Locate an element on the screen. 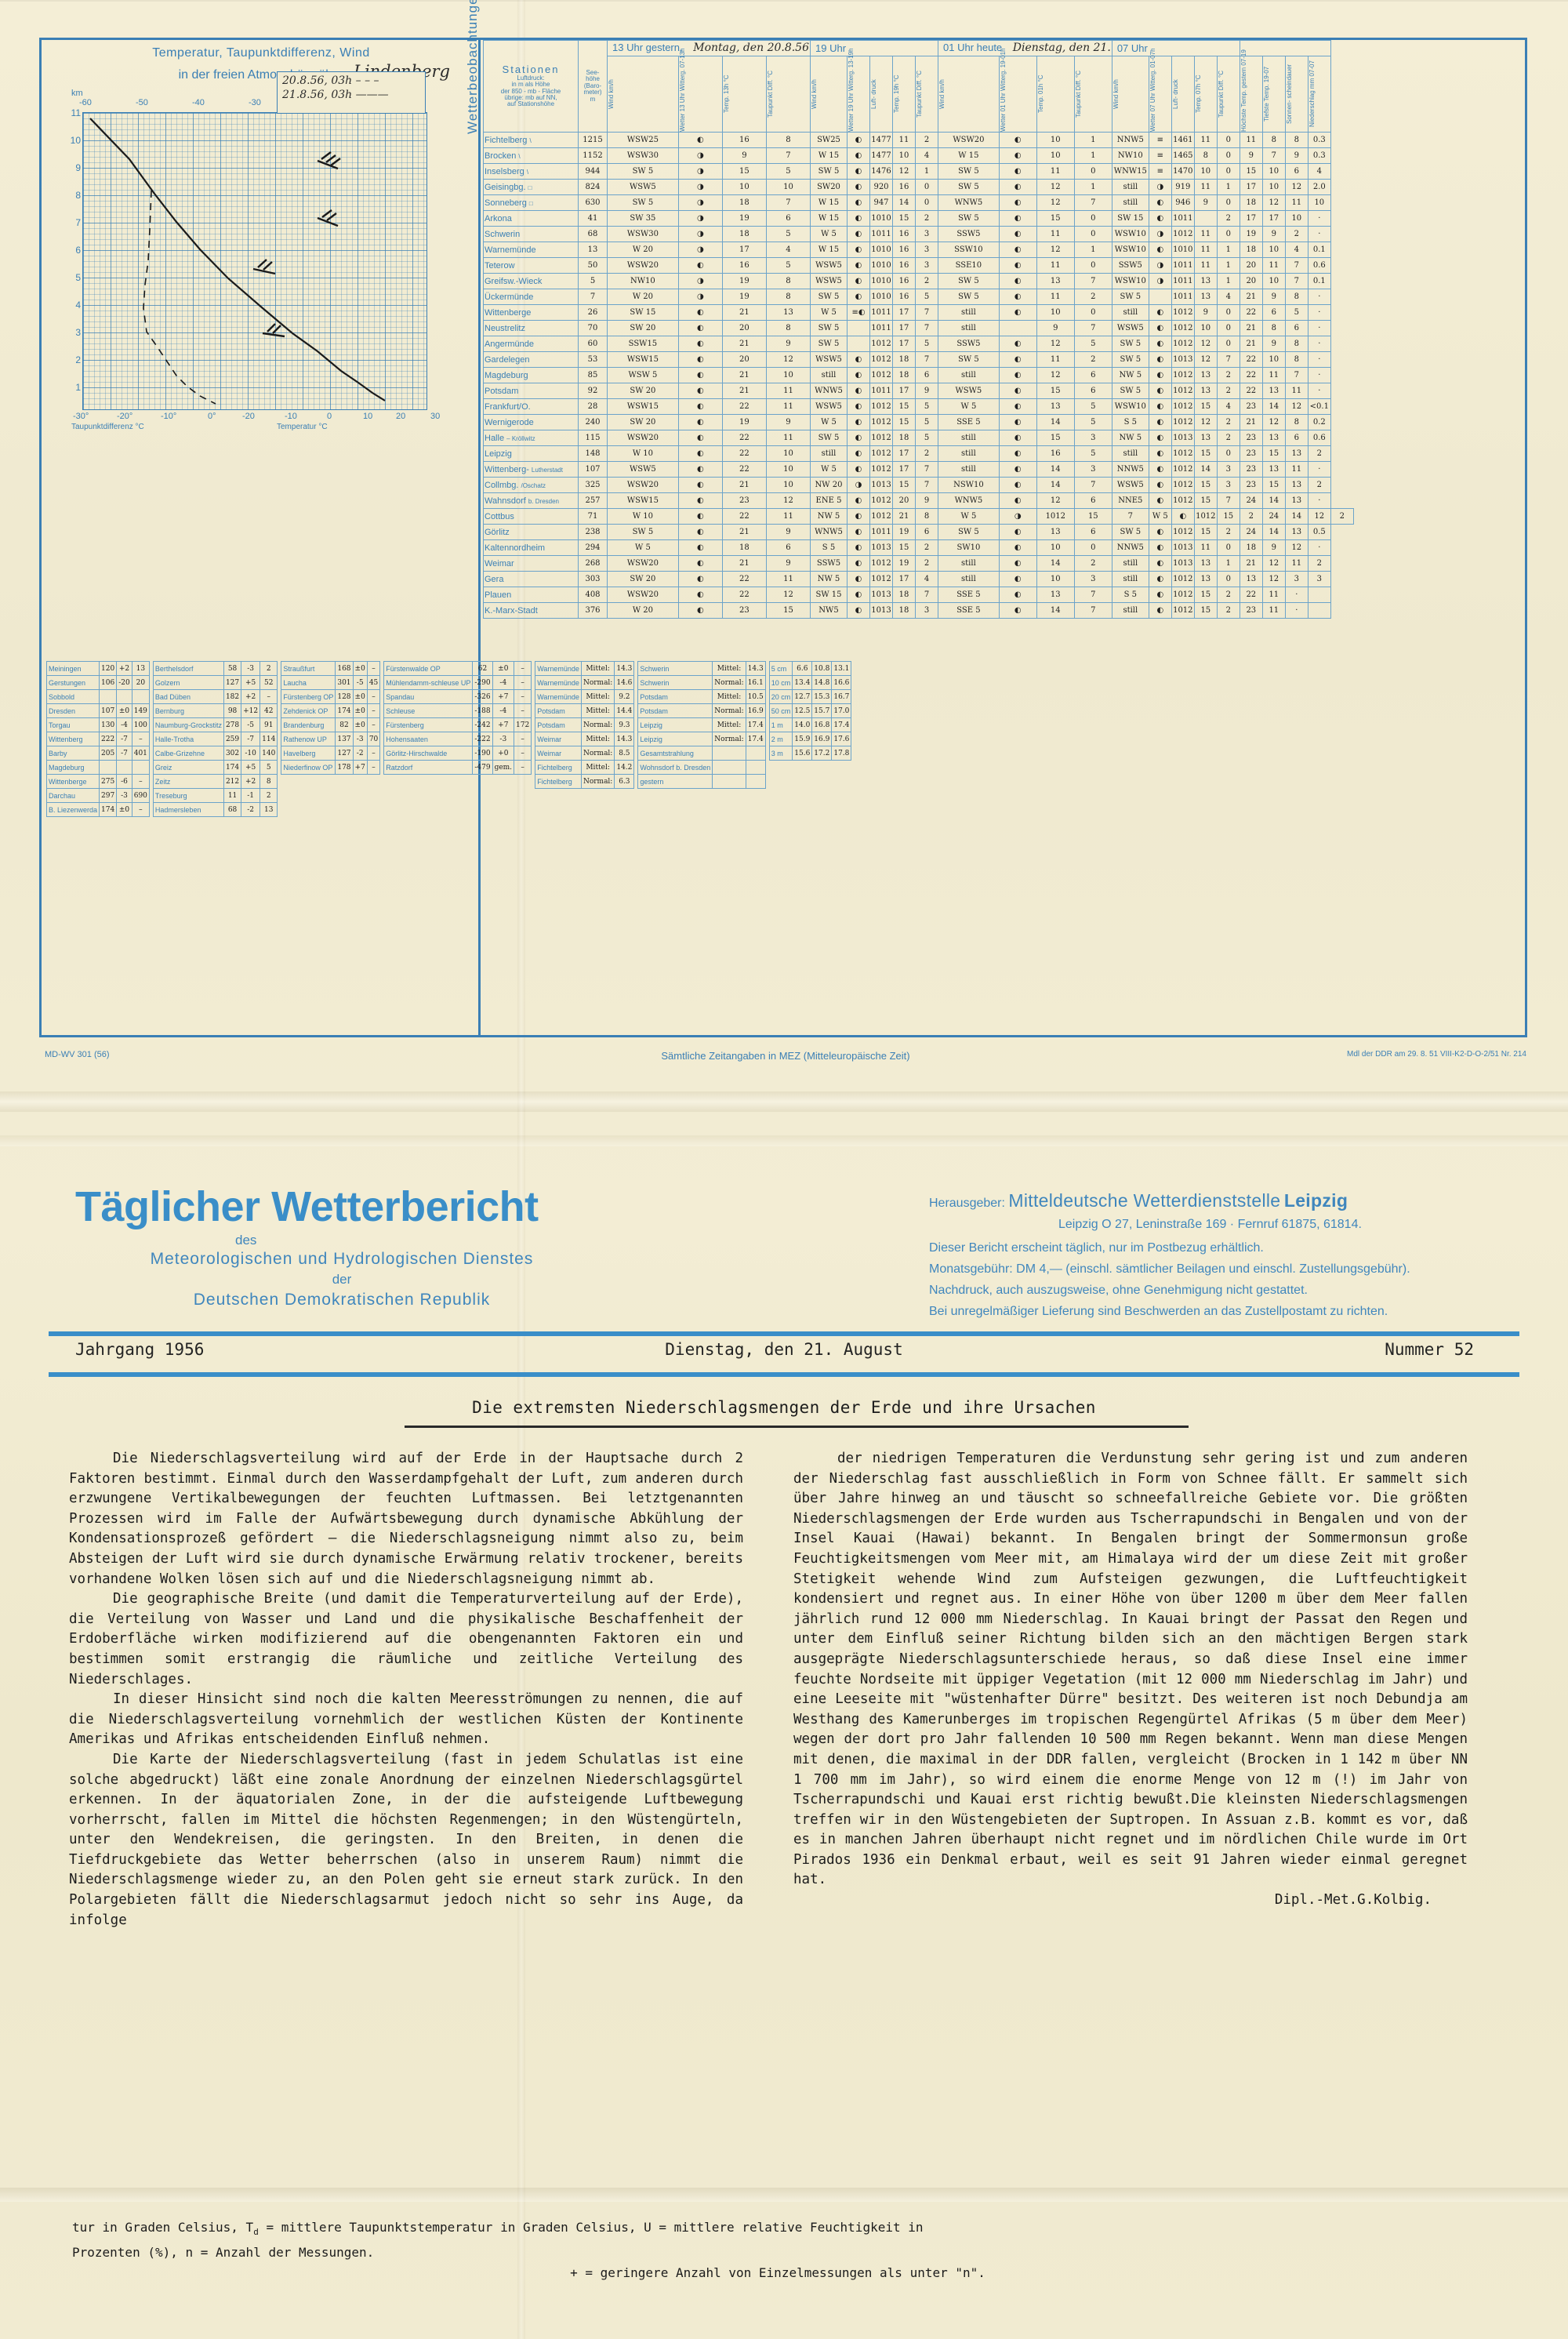  station-value-cell: 4 is located at coordinates (1319, 171).